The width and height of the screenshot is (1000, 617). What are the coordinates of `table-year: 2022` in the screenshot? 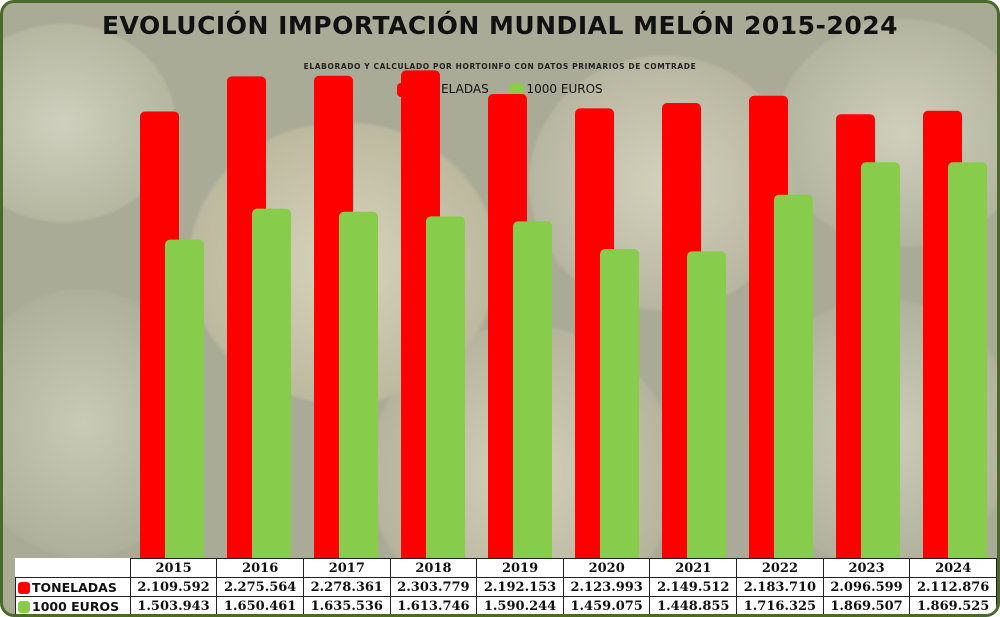 It's located at (780, 568).